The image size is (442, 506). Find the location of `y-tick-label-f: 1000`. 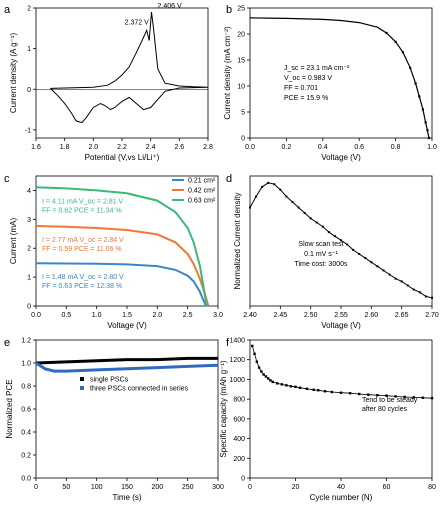

y-tick-label-f: 1000 is located at coordinates (237, 380).